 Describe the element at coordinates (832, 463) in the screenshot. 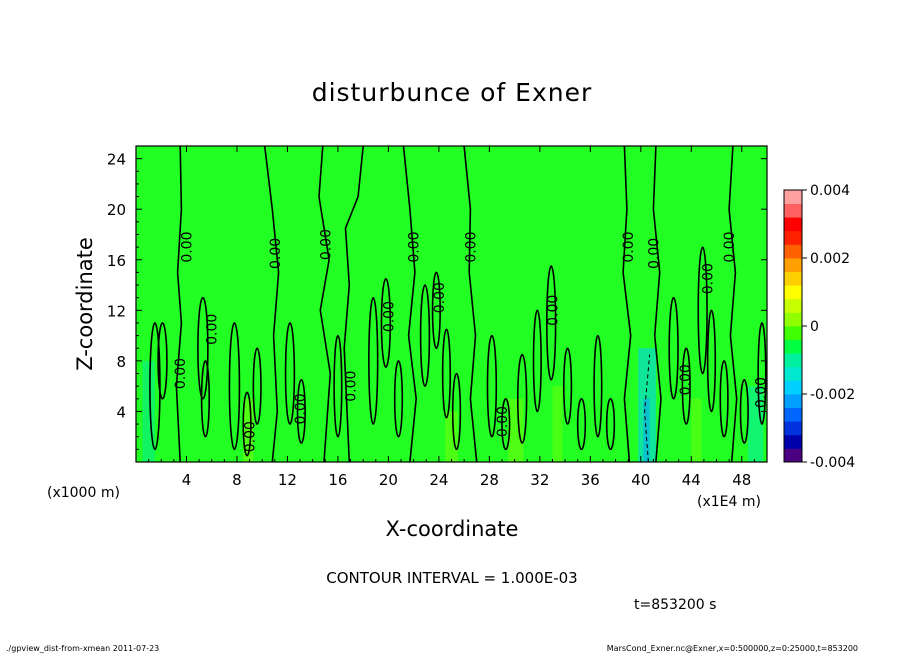

I see `colorbar-label: -0.004` at that location.